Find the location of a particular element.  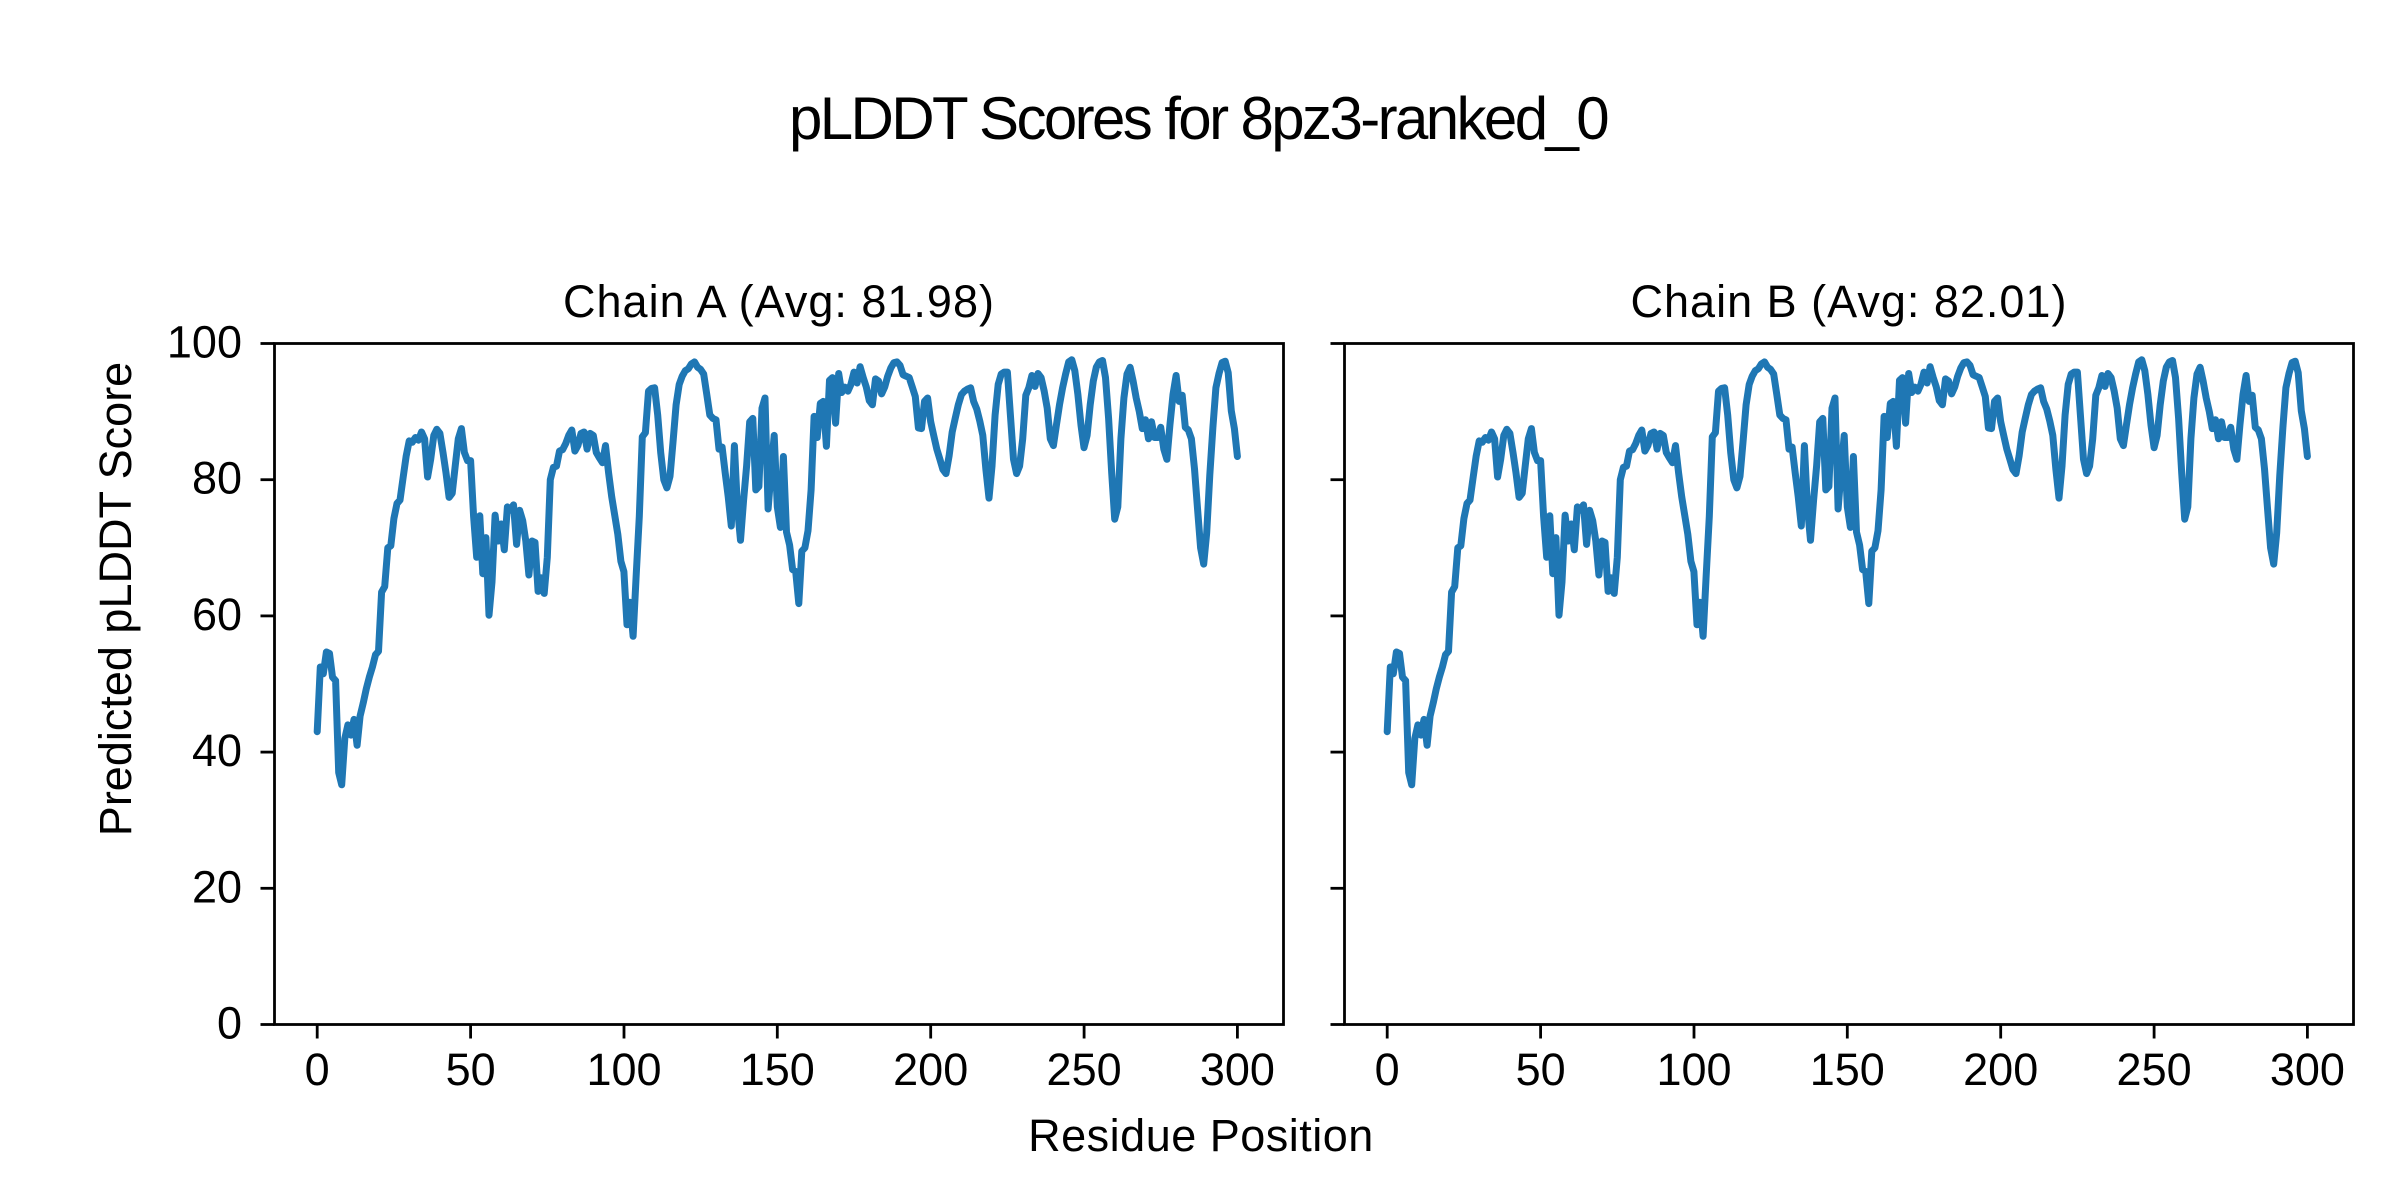

svg-text: 80 is located at coordinates (217, 478).